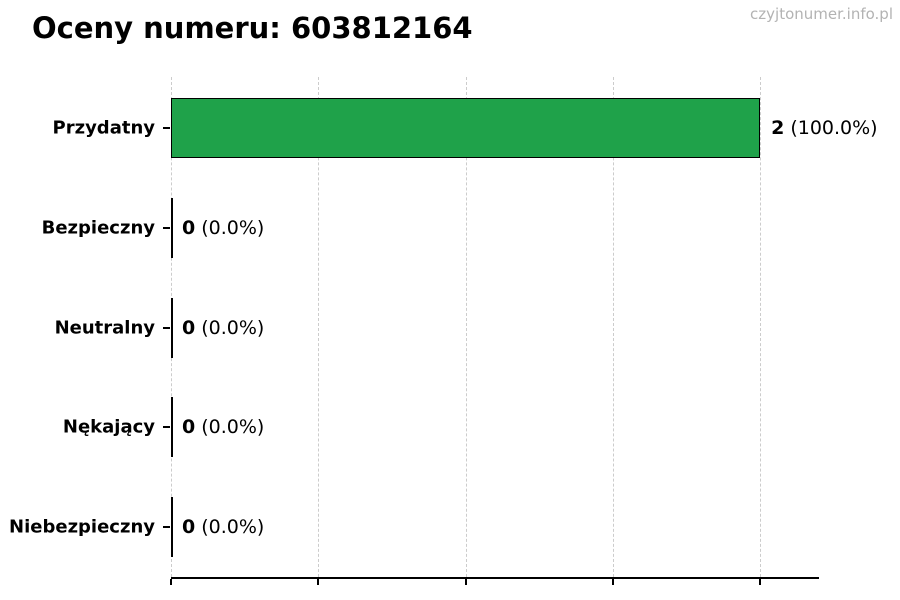 The height and width of the screenshot is (600, 900). What do you see at coordinates (778, 128) in the screenshot?
I see `value-count: 2` at bounding box center [778, 128].